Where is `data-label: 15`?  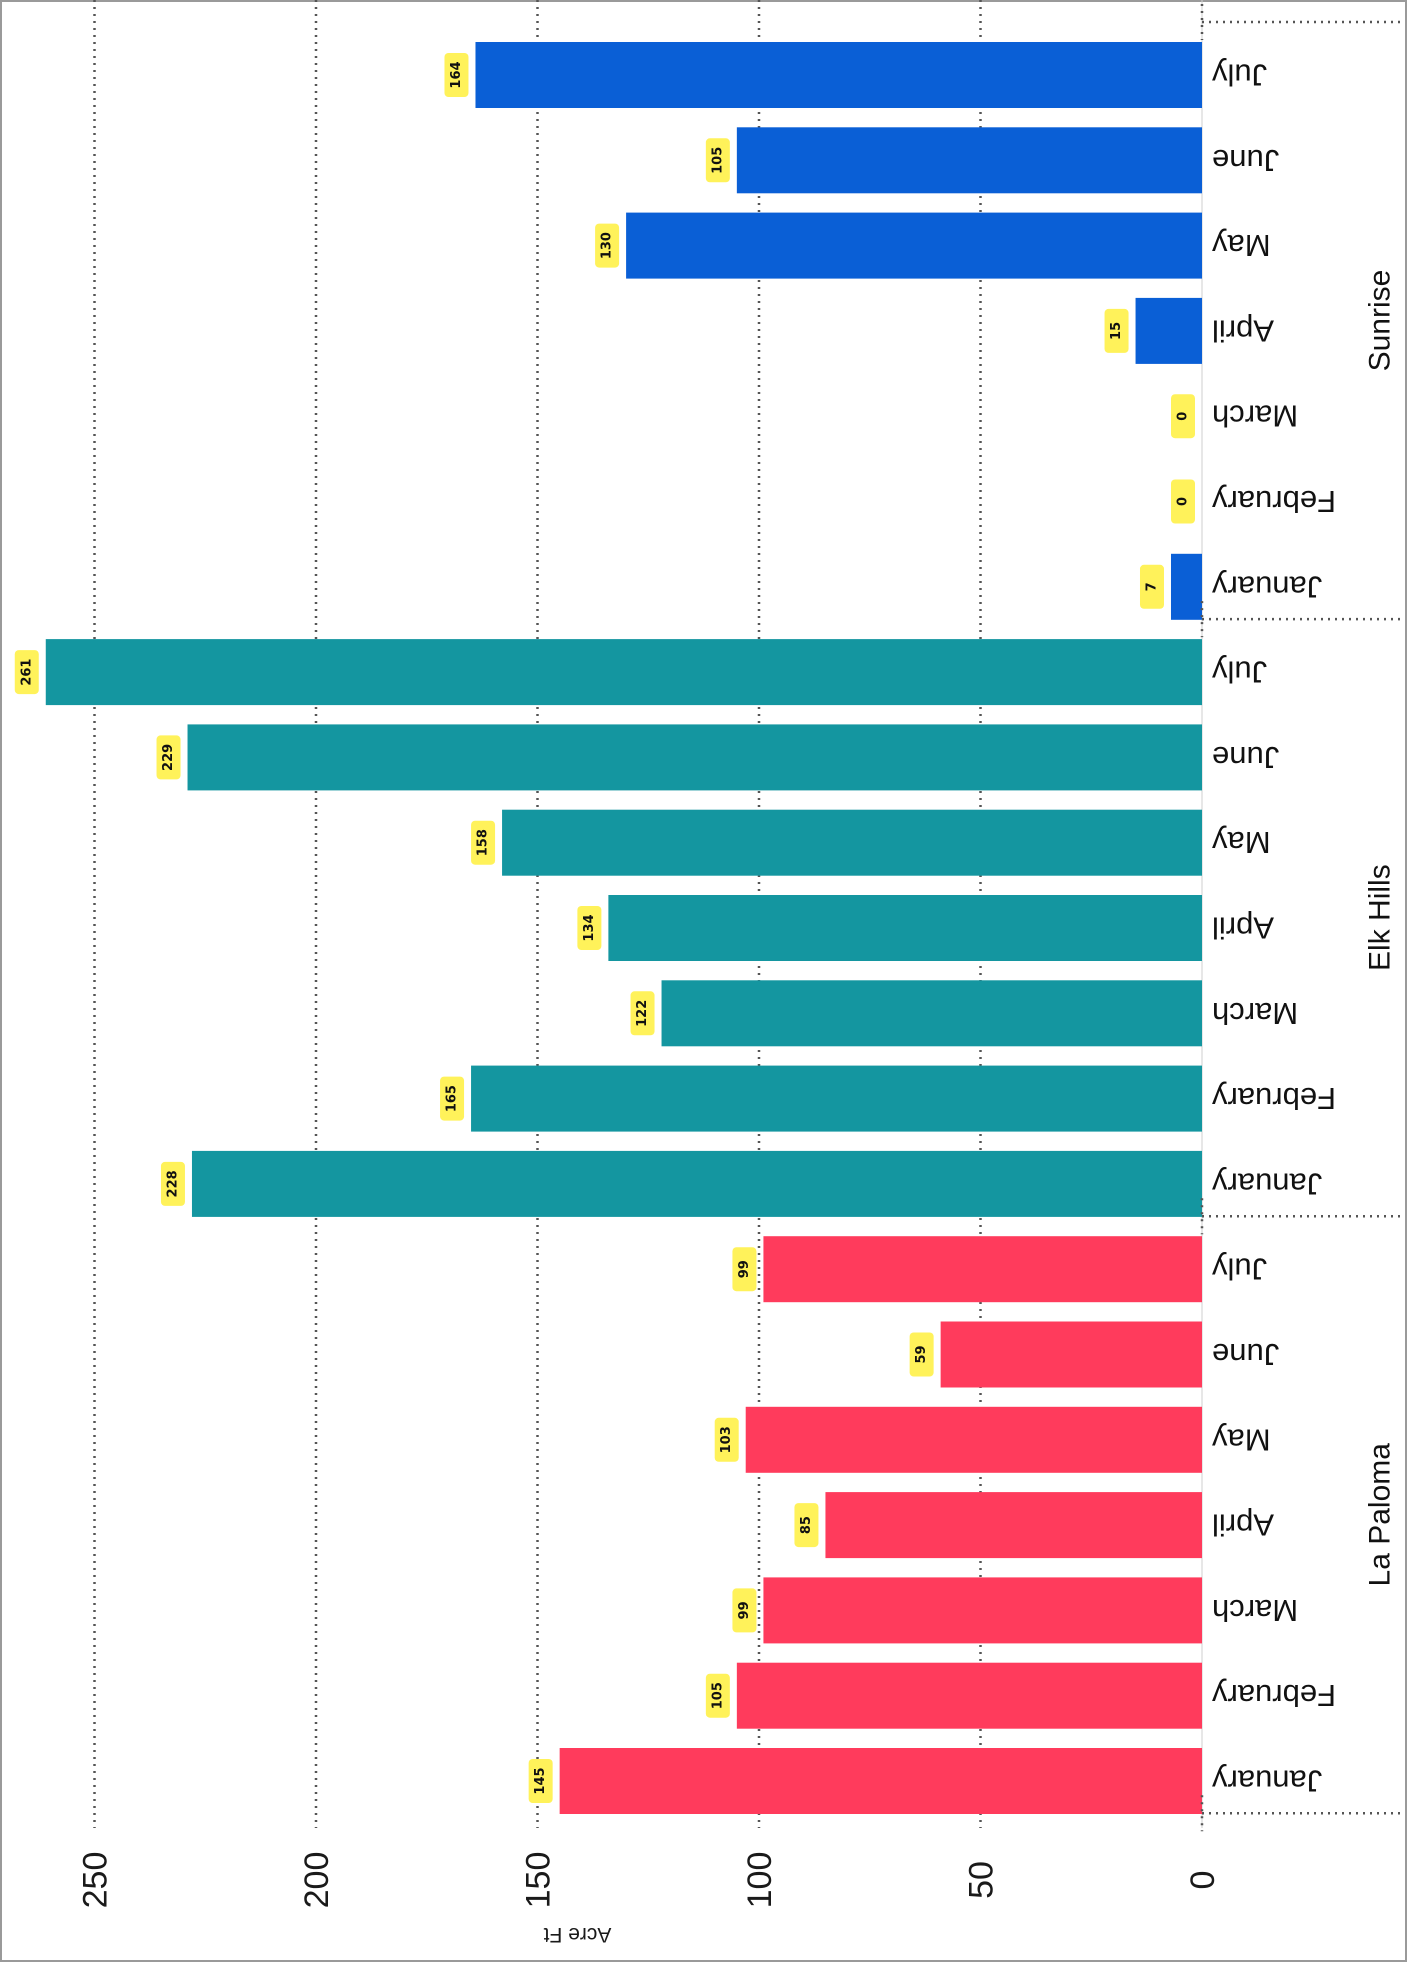 data-label: 15 is located at coordinates (1116, 331).